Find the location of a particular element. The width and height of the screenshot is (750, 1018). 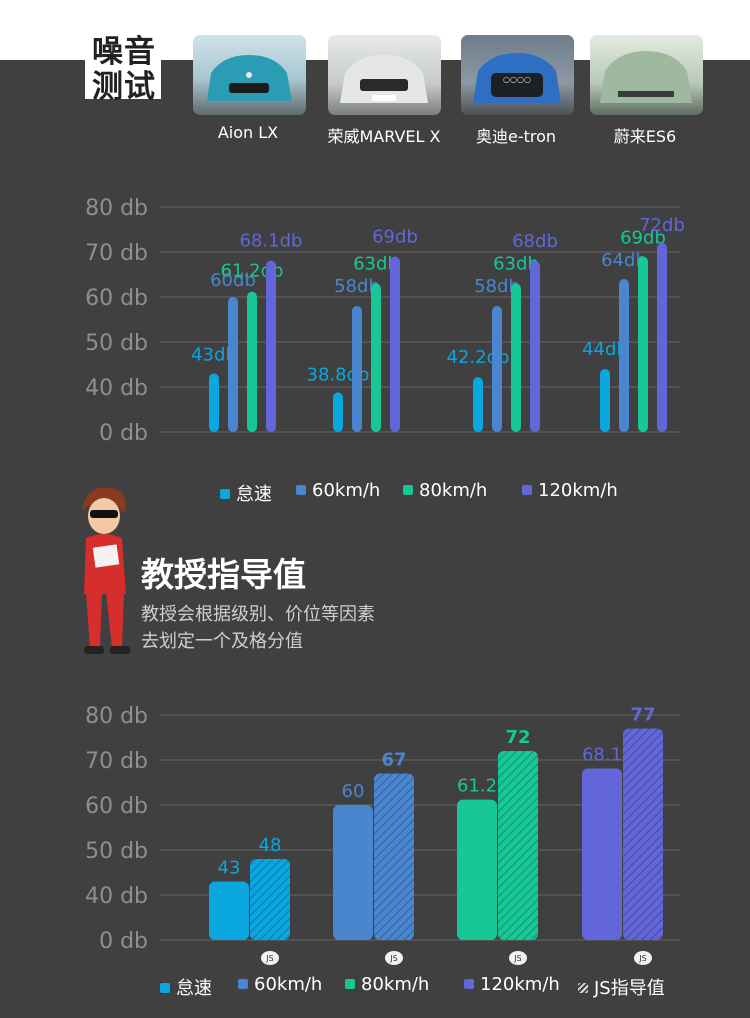

title-line-2: 测试 is located at coordinates (124, 87).